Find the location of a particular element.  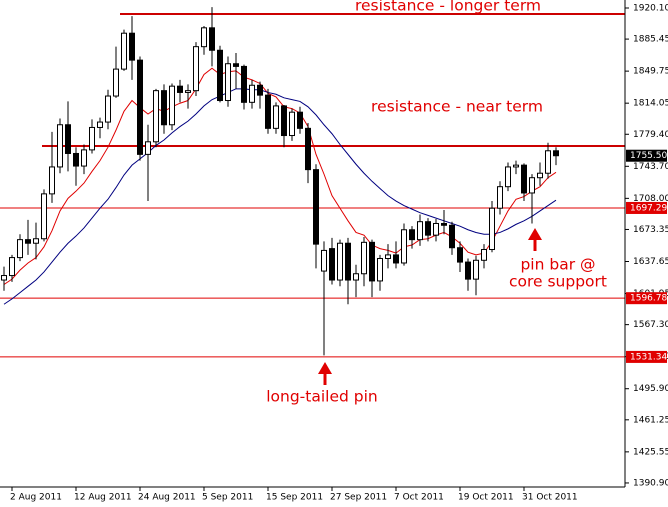

annotation: pin bar @ is located at coordinates (557, 265).